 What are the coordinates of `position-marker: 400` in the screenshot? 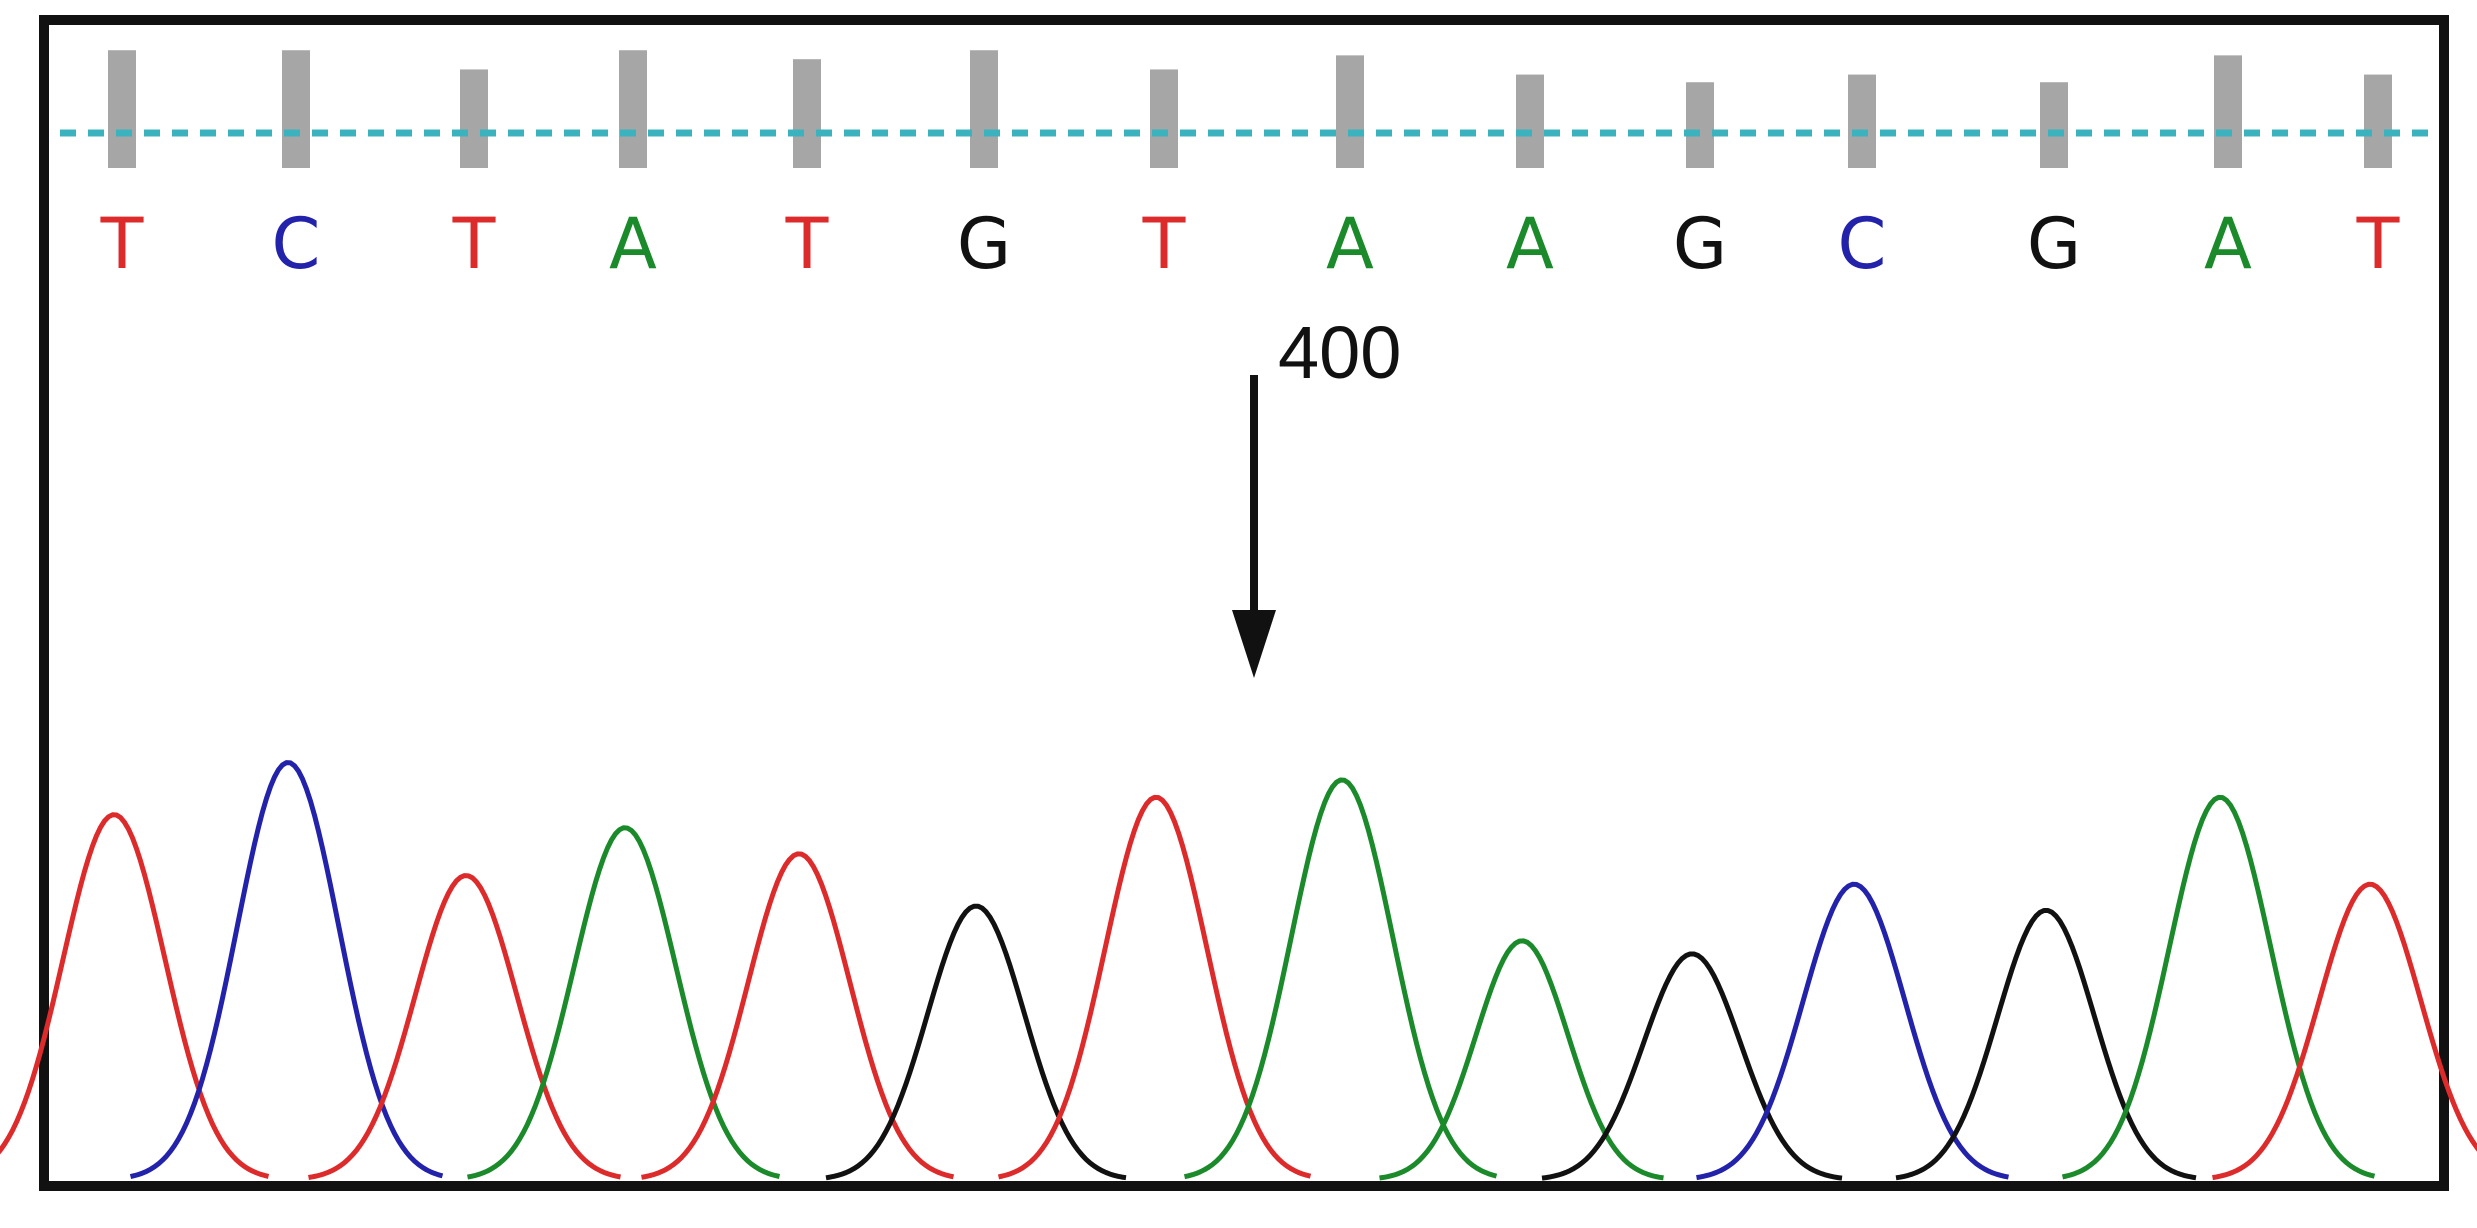 It's located at (1316, 494).